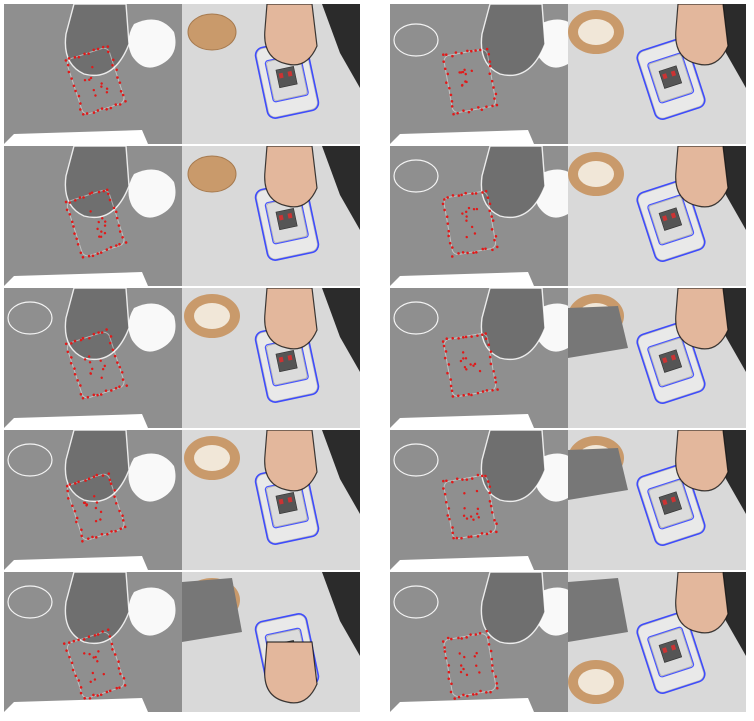  What do you see at coordinates (93, 642) in the screenshot?
I see `depth-frame-col1-row5` at bounding box center [93, 642].